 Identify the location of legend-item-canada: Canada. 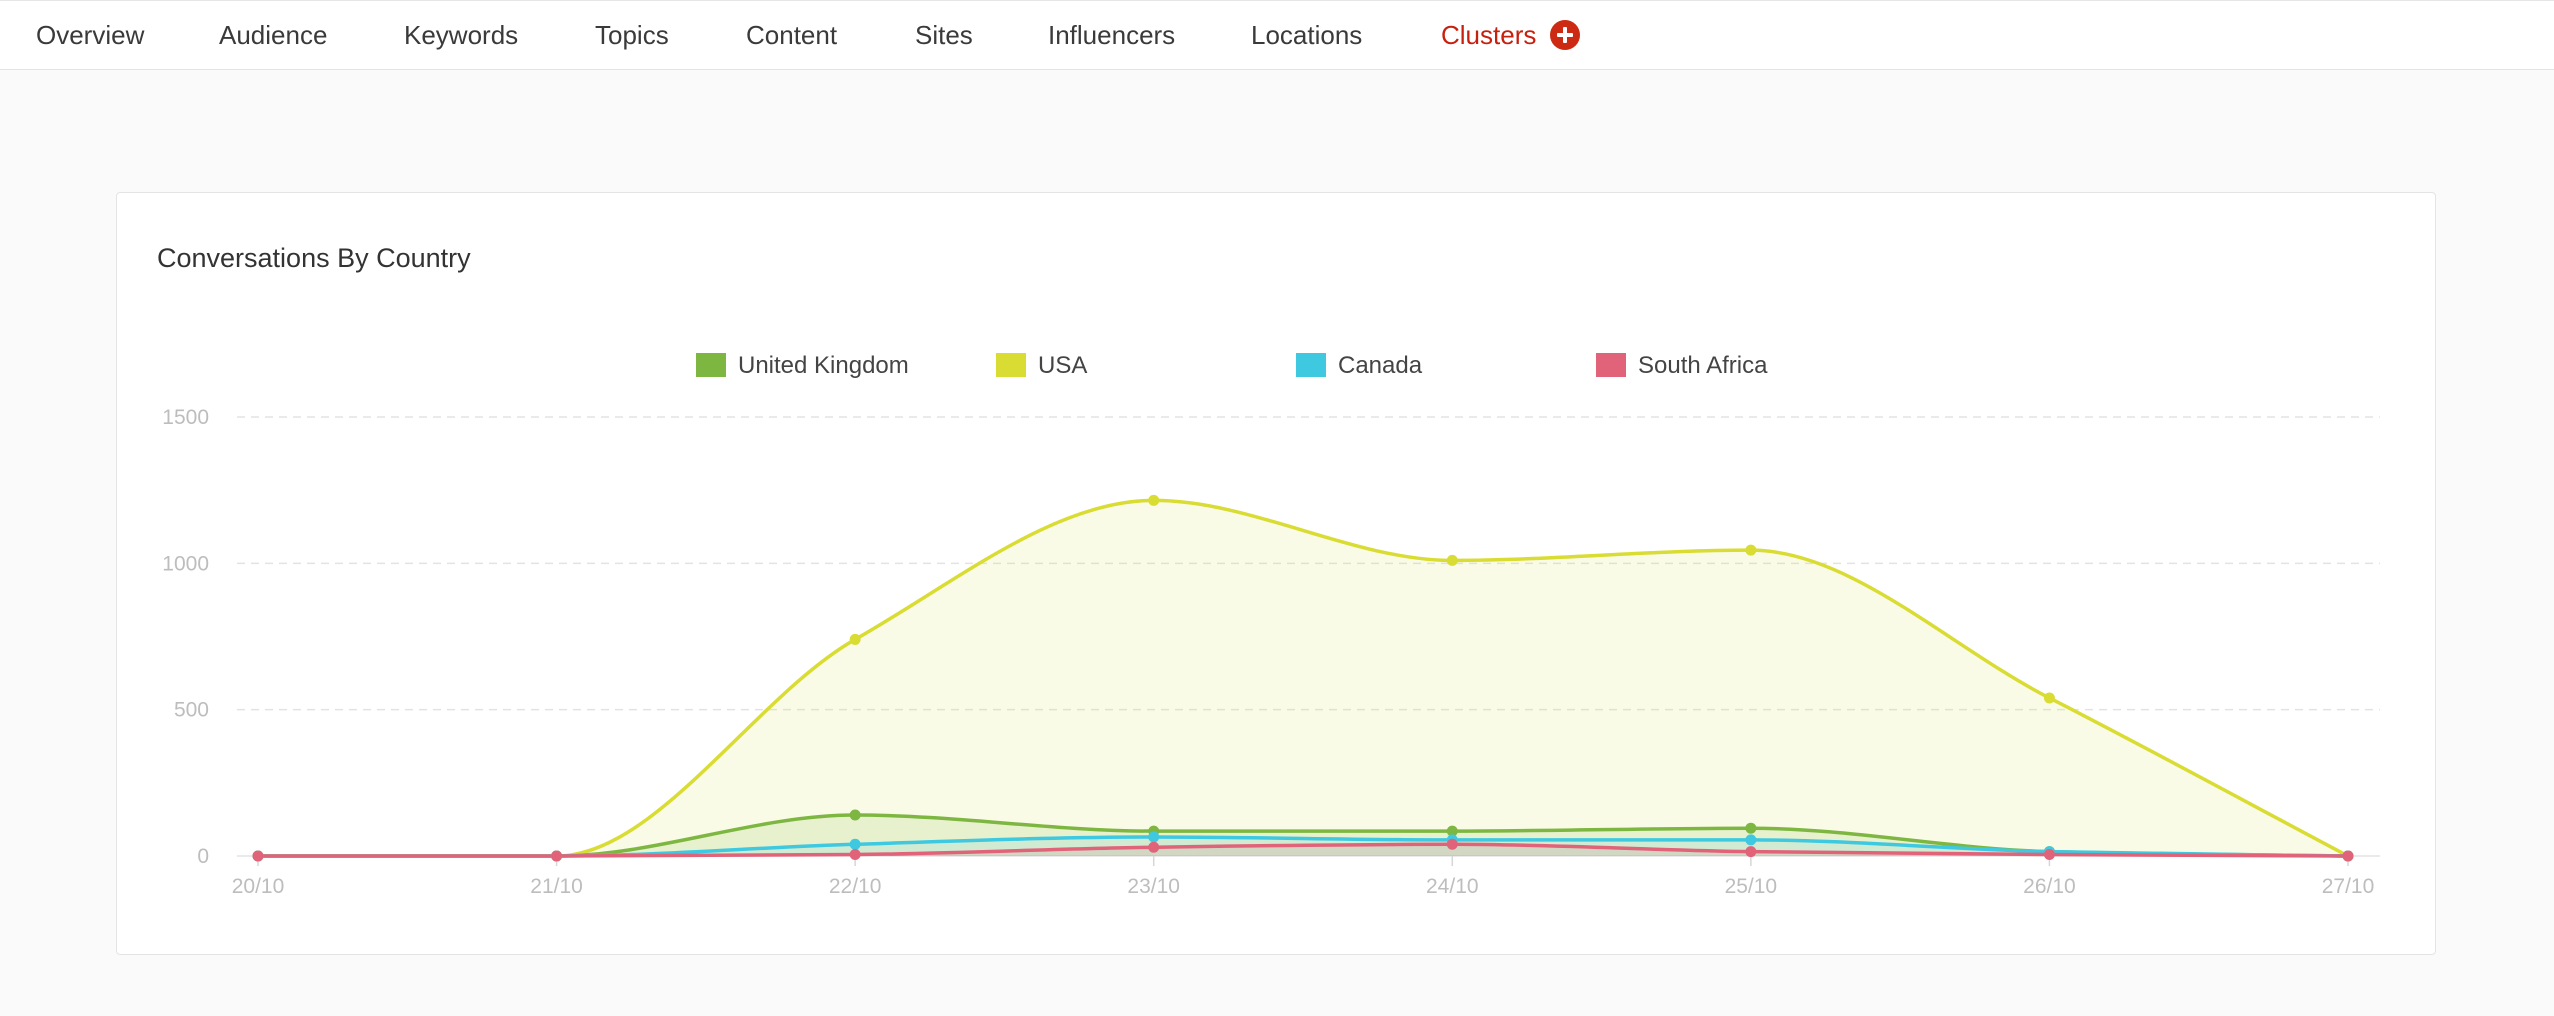
(1359, 366).